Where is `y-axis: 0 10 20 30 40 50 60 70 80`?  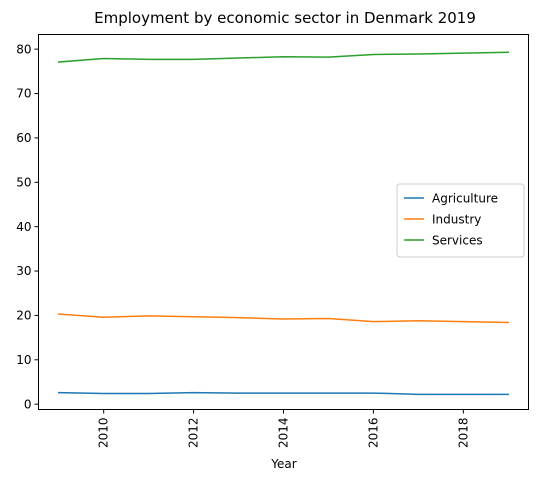
y-axis: 0 10 20 30 40 50 60 70 80 is located at coordinates (27, 226).